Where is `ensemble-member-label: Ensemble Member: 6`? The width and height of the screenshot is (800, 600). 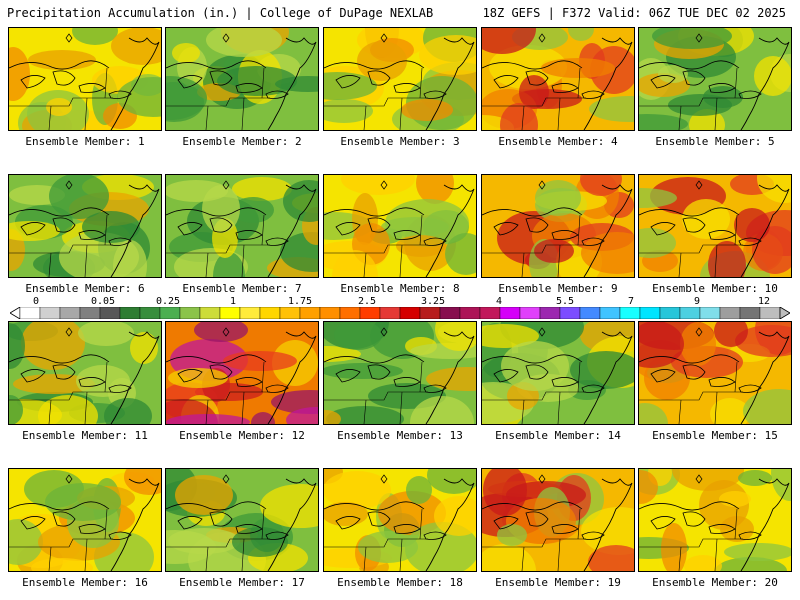 ensemble-member-label: Ensemble Member: 6 is located at coordinates (85, 288).